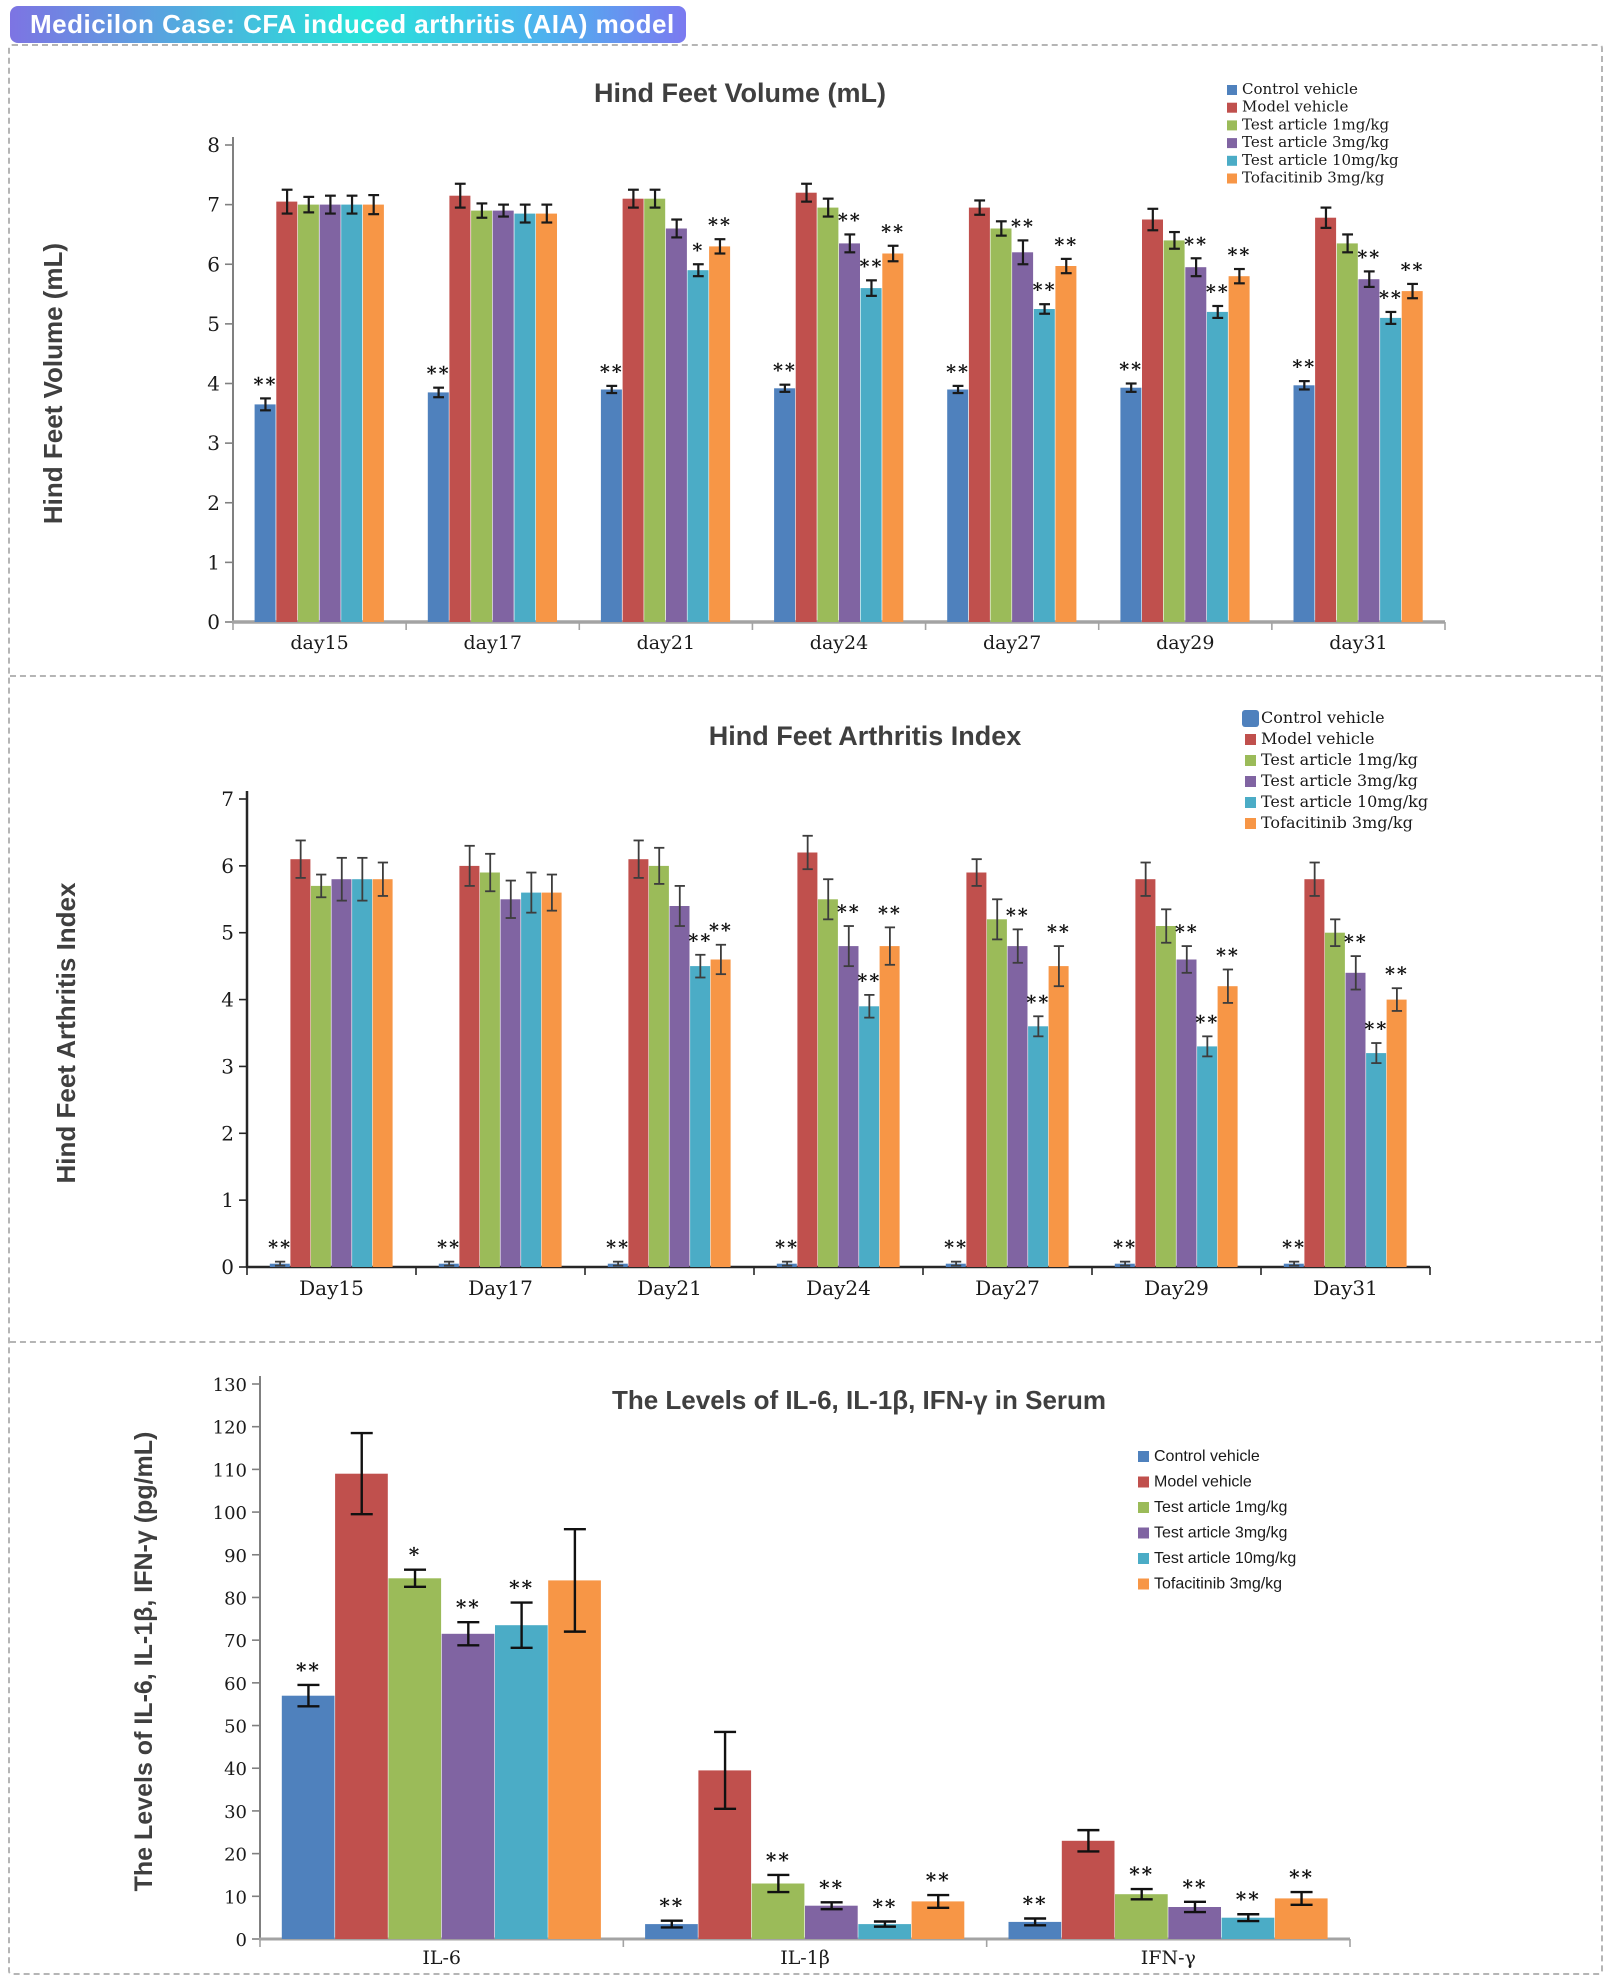  Describe the element at coordinates (669, 1288) in the screenshot. I see `x-category-label: Day21` at that location.